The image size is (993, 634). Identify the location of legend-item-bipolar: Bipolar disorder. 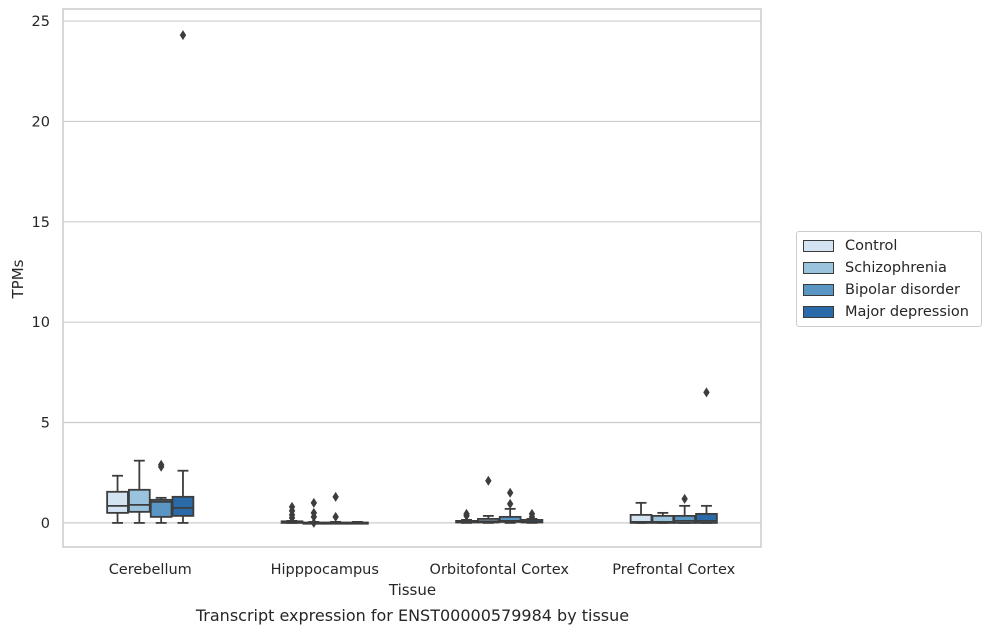
(881, 290).